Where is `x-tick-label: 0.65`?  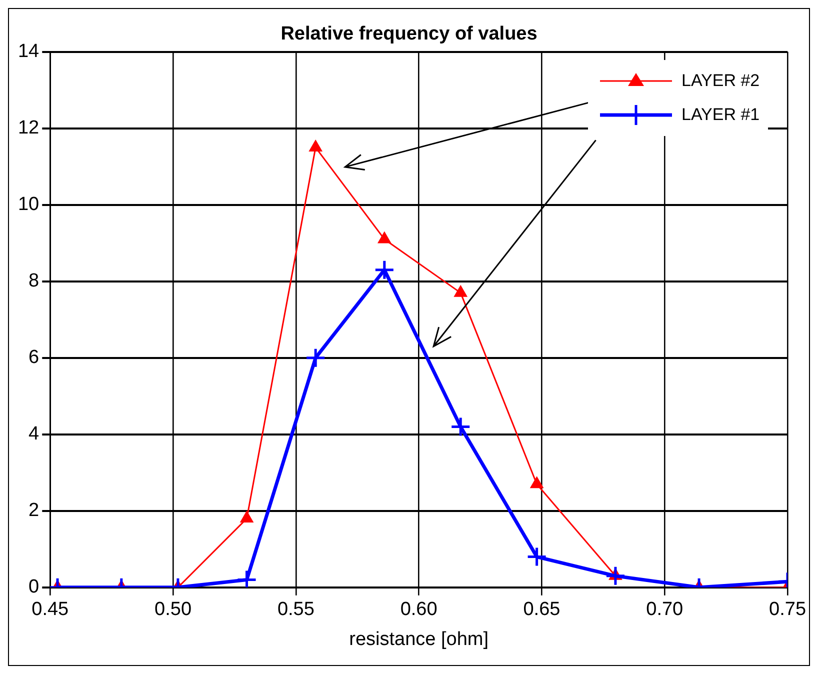 x-tick-label: 0.65 is located at coordinates (541, 609).